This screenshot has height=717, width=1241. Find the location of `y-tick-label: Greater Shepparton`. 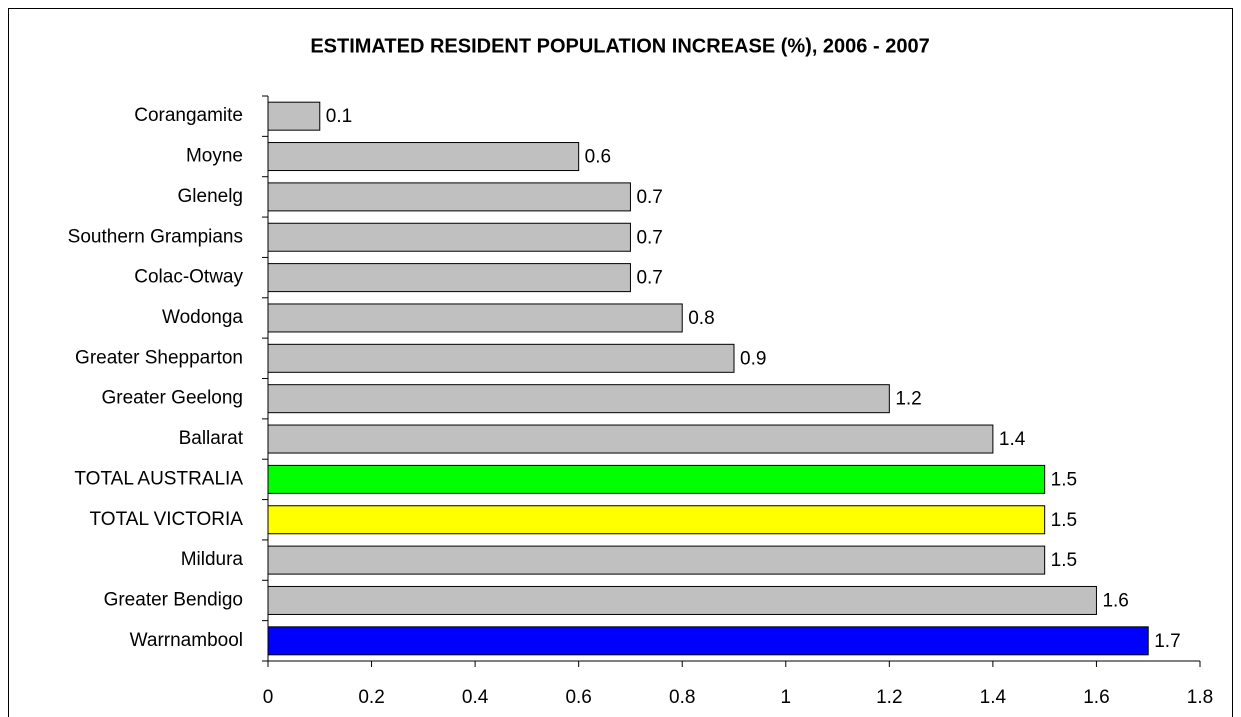

y-tick-label: Greater Shepparton is located at coordinates (159, 357).